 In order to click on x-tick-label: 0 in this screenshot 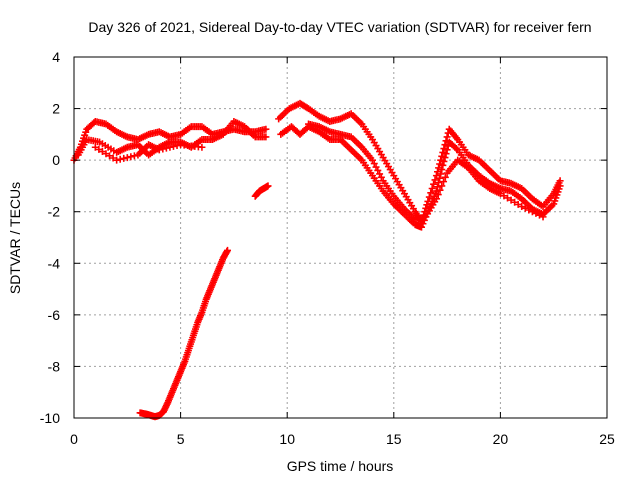, I will do `click(74, 439)`.